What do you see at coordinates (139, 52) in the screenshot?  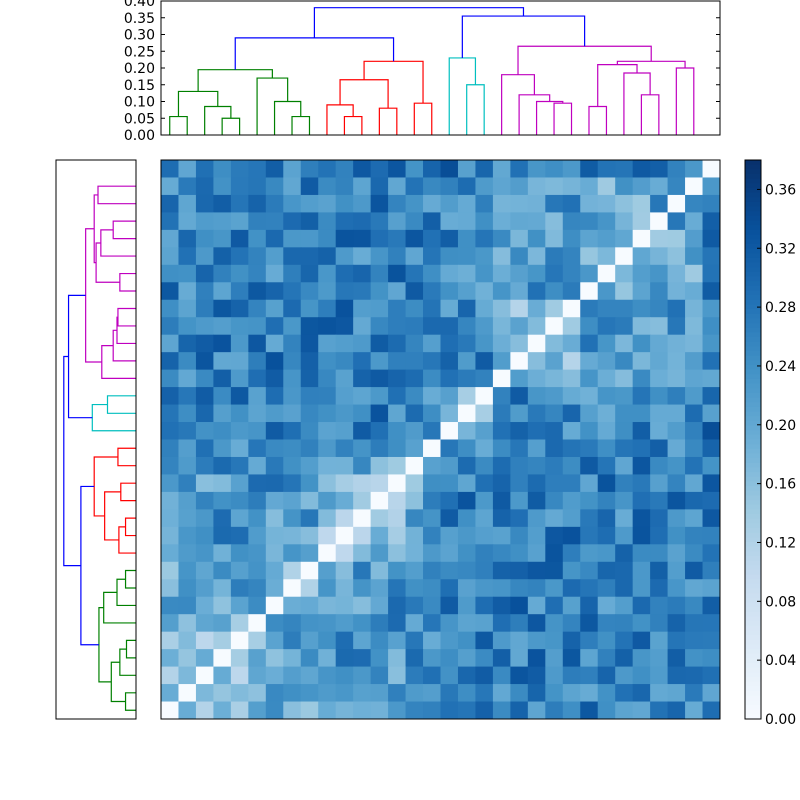 I see `top-dendrogram-ytick-label: 0.25` at bounding box center [139, 52].